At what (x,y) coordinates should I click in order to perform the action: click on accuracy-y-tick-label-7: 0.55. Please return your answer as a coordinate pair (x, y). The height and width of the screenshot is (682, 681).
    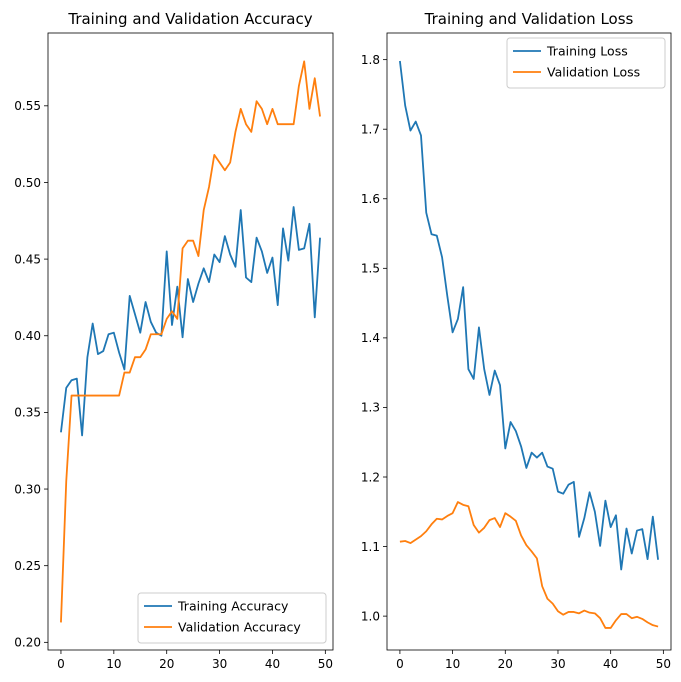
    Looking at the image, I should click on (27, 106).